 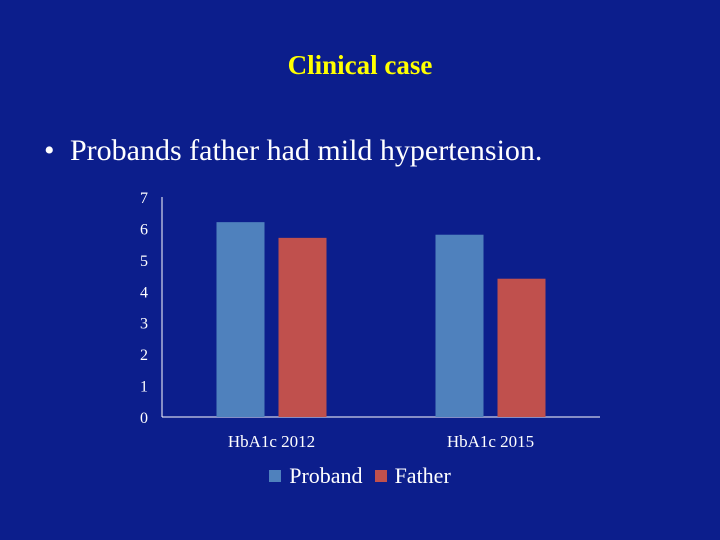 What do you see at coordinates (422, 475) in the screenshot?
I see `legend-label: Father` at bounding box center [422, 475].